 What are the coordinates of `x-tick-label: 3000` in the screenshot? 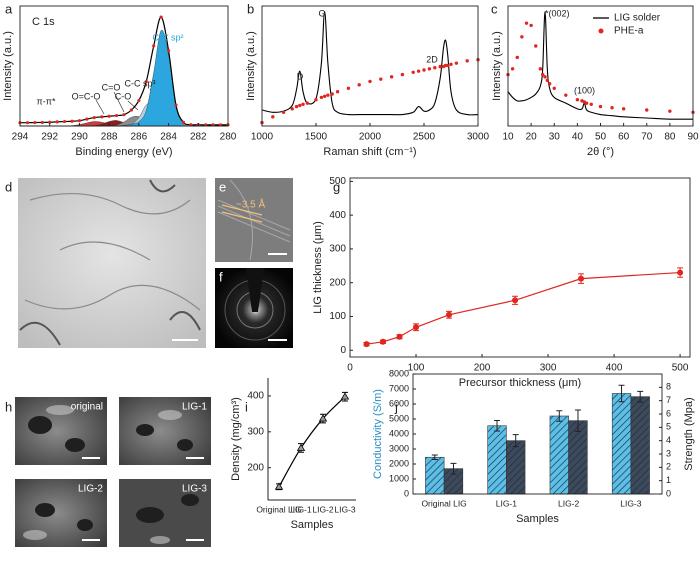 It's located at (478, 137).